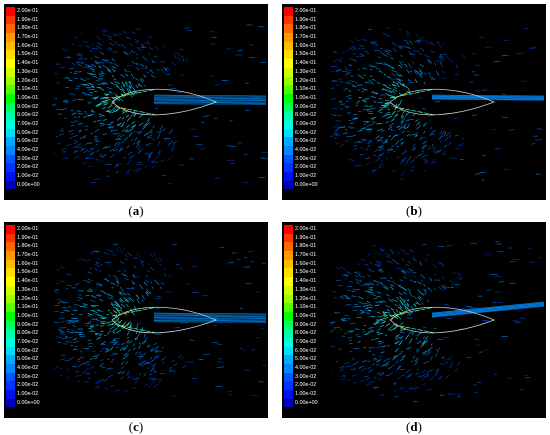 The height and width of the screenshot is (435, 550). Describe the element at coordinates (304, 299) in the screenshot. I see `colorbar-entry: 1.20e-01` at that location.